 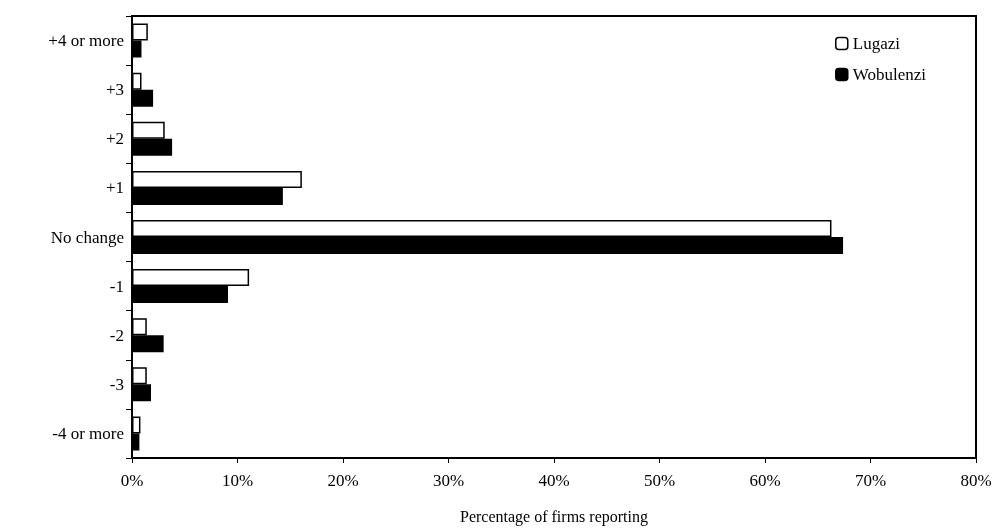 What do you see at coordinates (343, 480) in the screenshot?
I see `x-tick-label: 20%` at bounding box center [343, 480].